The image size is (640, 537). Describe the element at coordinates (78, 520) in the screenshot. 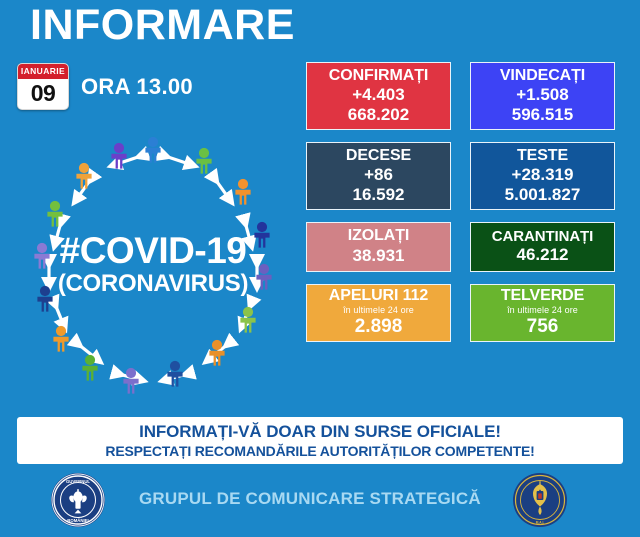

I see `svg-text: ROMÂNIEI` at that location.